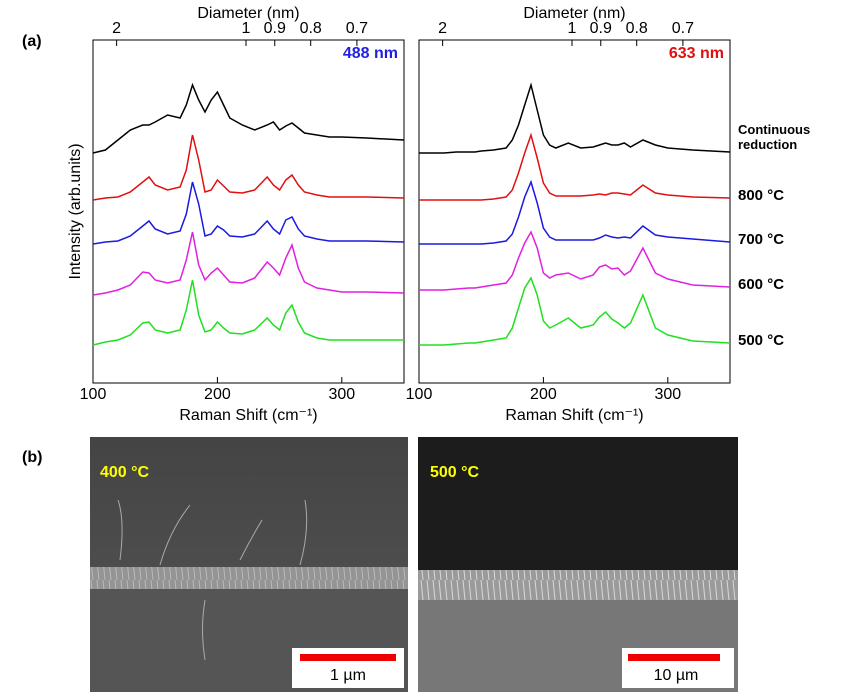  Describe the element at coordinates (348, 675) in the screenshot. I see `scale-bar-label: 1 µm` at that location.